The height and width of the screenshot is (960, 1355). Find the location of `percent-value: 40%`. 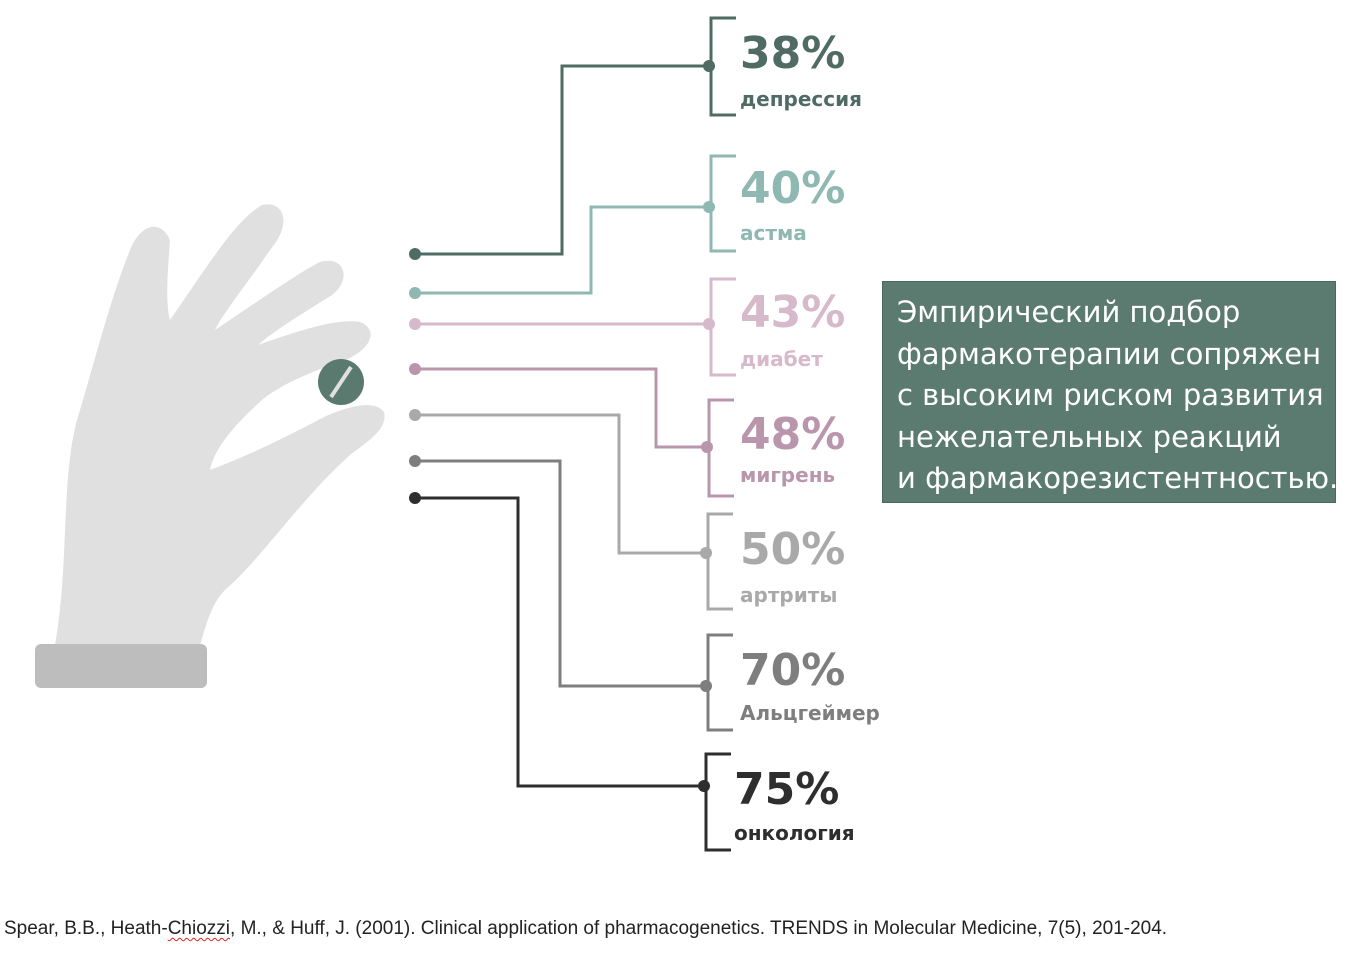

percent-value: 40% is located at coordinates (792, 188).